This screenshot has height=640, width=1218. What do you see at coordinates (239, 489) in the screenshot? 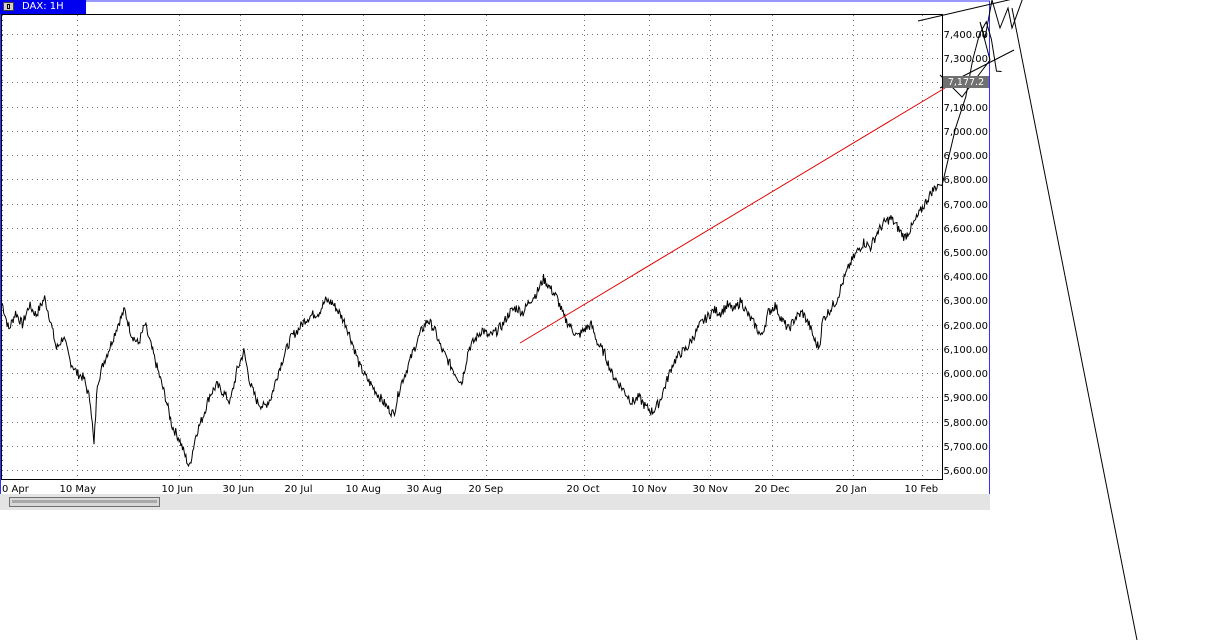
I see `x-tick-label: 30 Jun` at bounding box center [239, 489].